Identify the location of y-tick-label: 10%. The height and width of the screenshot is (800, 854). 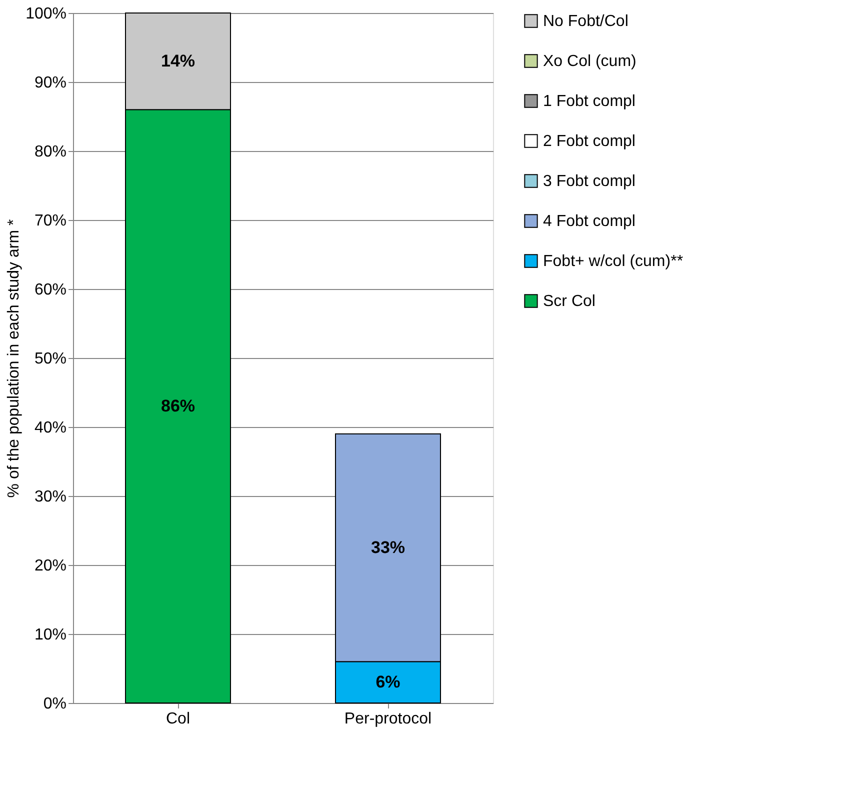
(50, 635).